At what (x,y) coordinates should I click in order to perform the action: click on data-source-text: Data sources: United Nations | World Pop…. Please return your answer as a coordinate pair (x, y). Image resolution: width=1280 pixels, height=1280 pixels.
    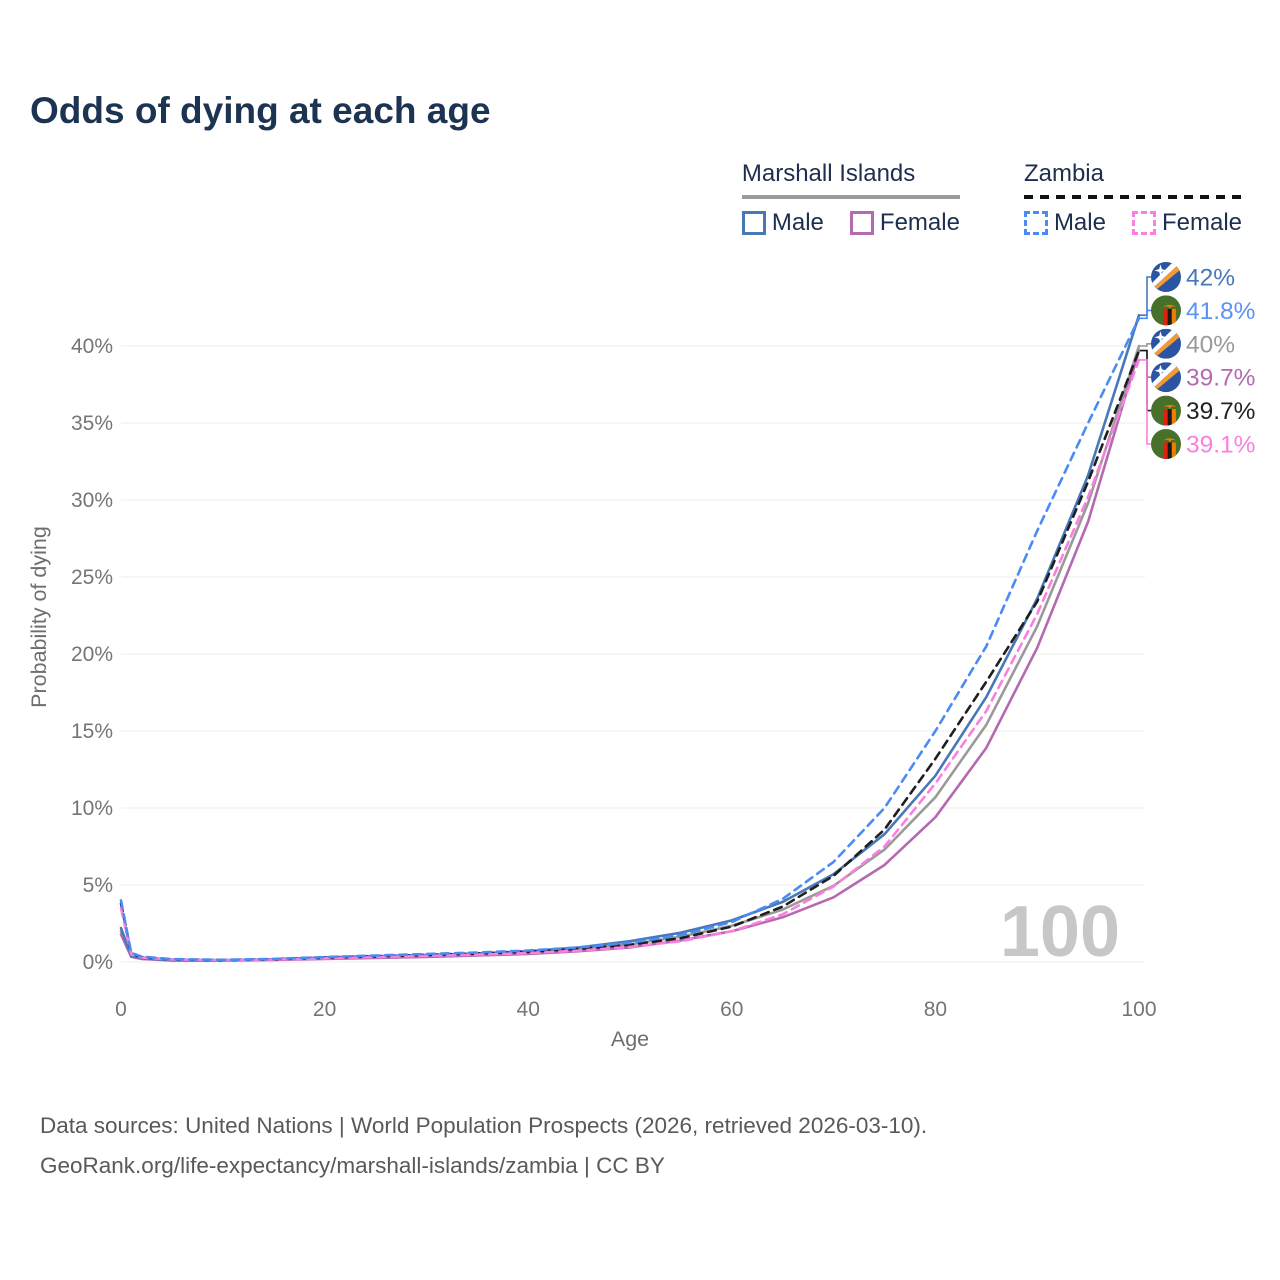
    Looking at the image, I should click on (484, 1125).